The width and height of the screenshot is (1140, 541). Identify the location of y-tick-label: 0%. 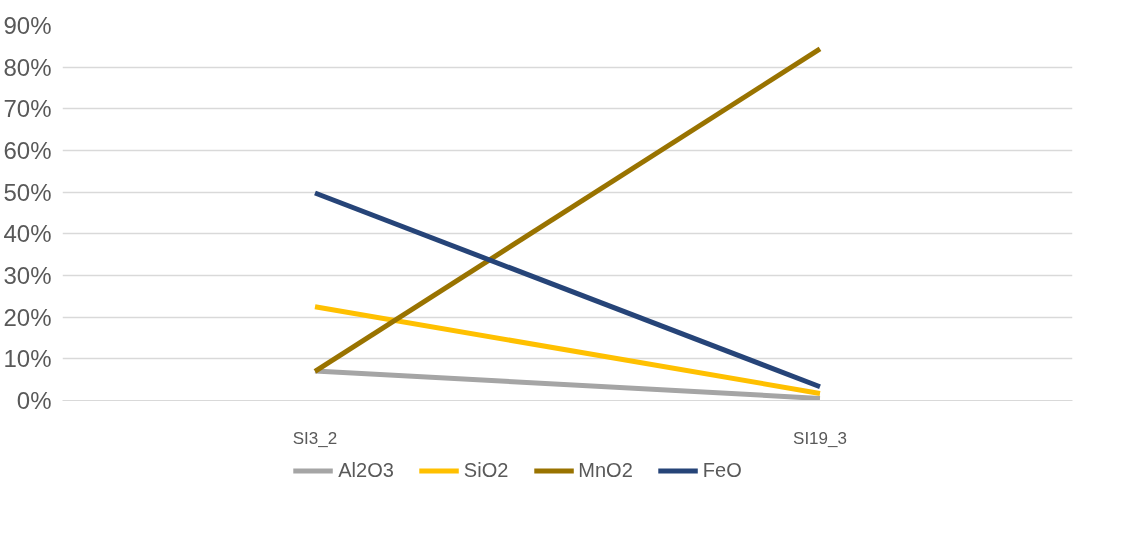
(34, 400).